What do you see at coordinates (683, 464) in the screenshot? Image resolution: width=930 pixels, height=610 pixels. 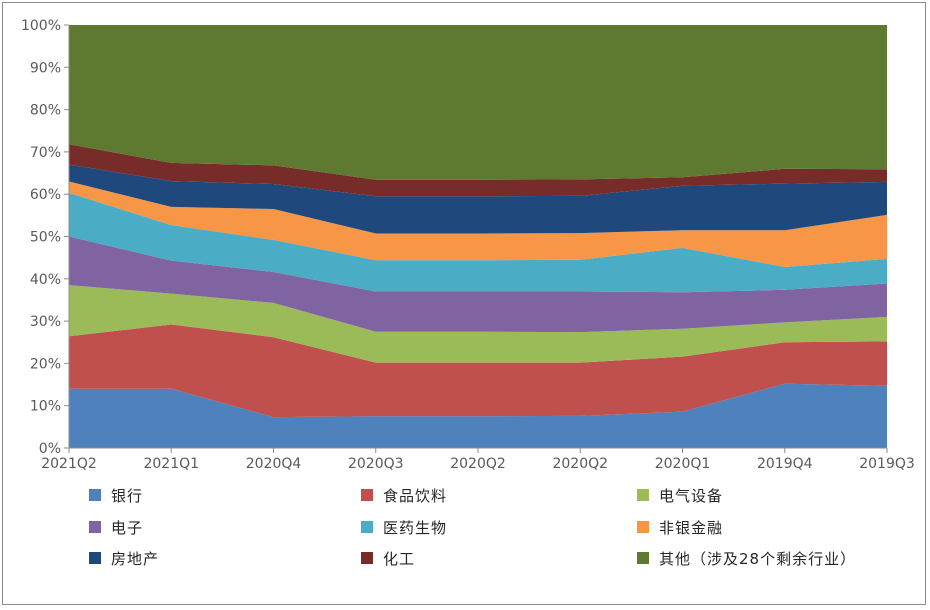 I see `x-tick-label: 2020Q1` at bounding box center [683, 464].